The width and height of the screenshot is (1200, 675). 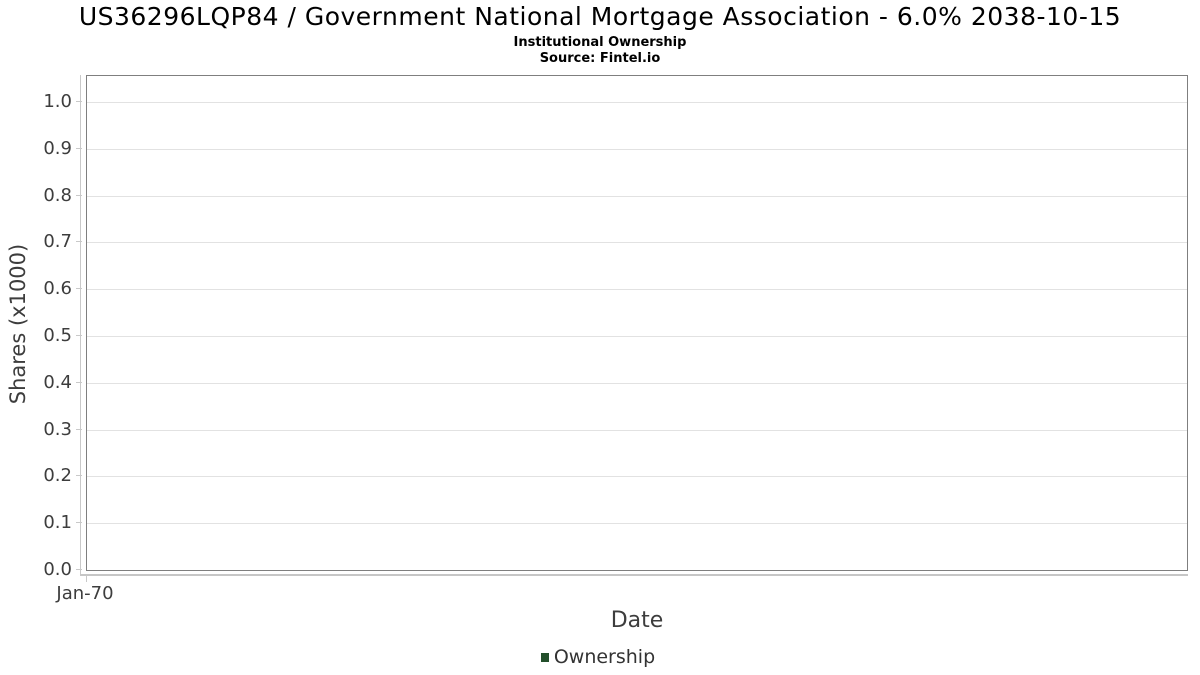 I want to click on y-axis-line, so click(x=80, y=325).